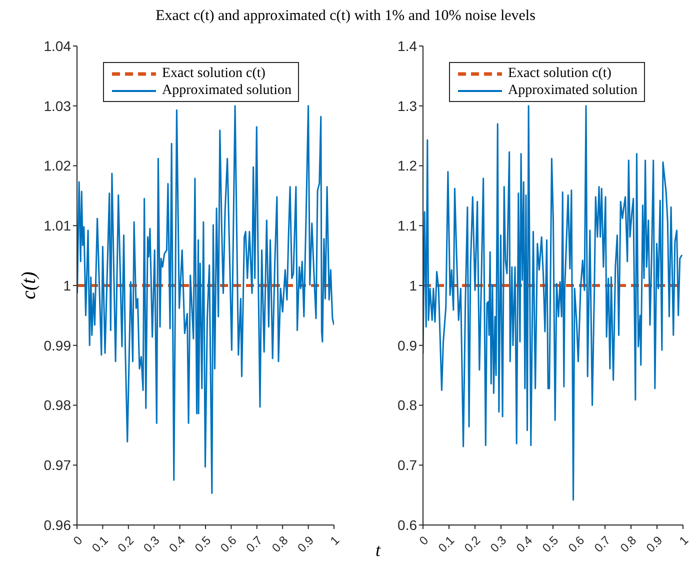  What do you see at coordinates (58, 465) in the screenshot?
I see `y-tick-label: 0.97` at bounding box center [58, 465].